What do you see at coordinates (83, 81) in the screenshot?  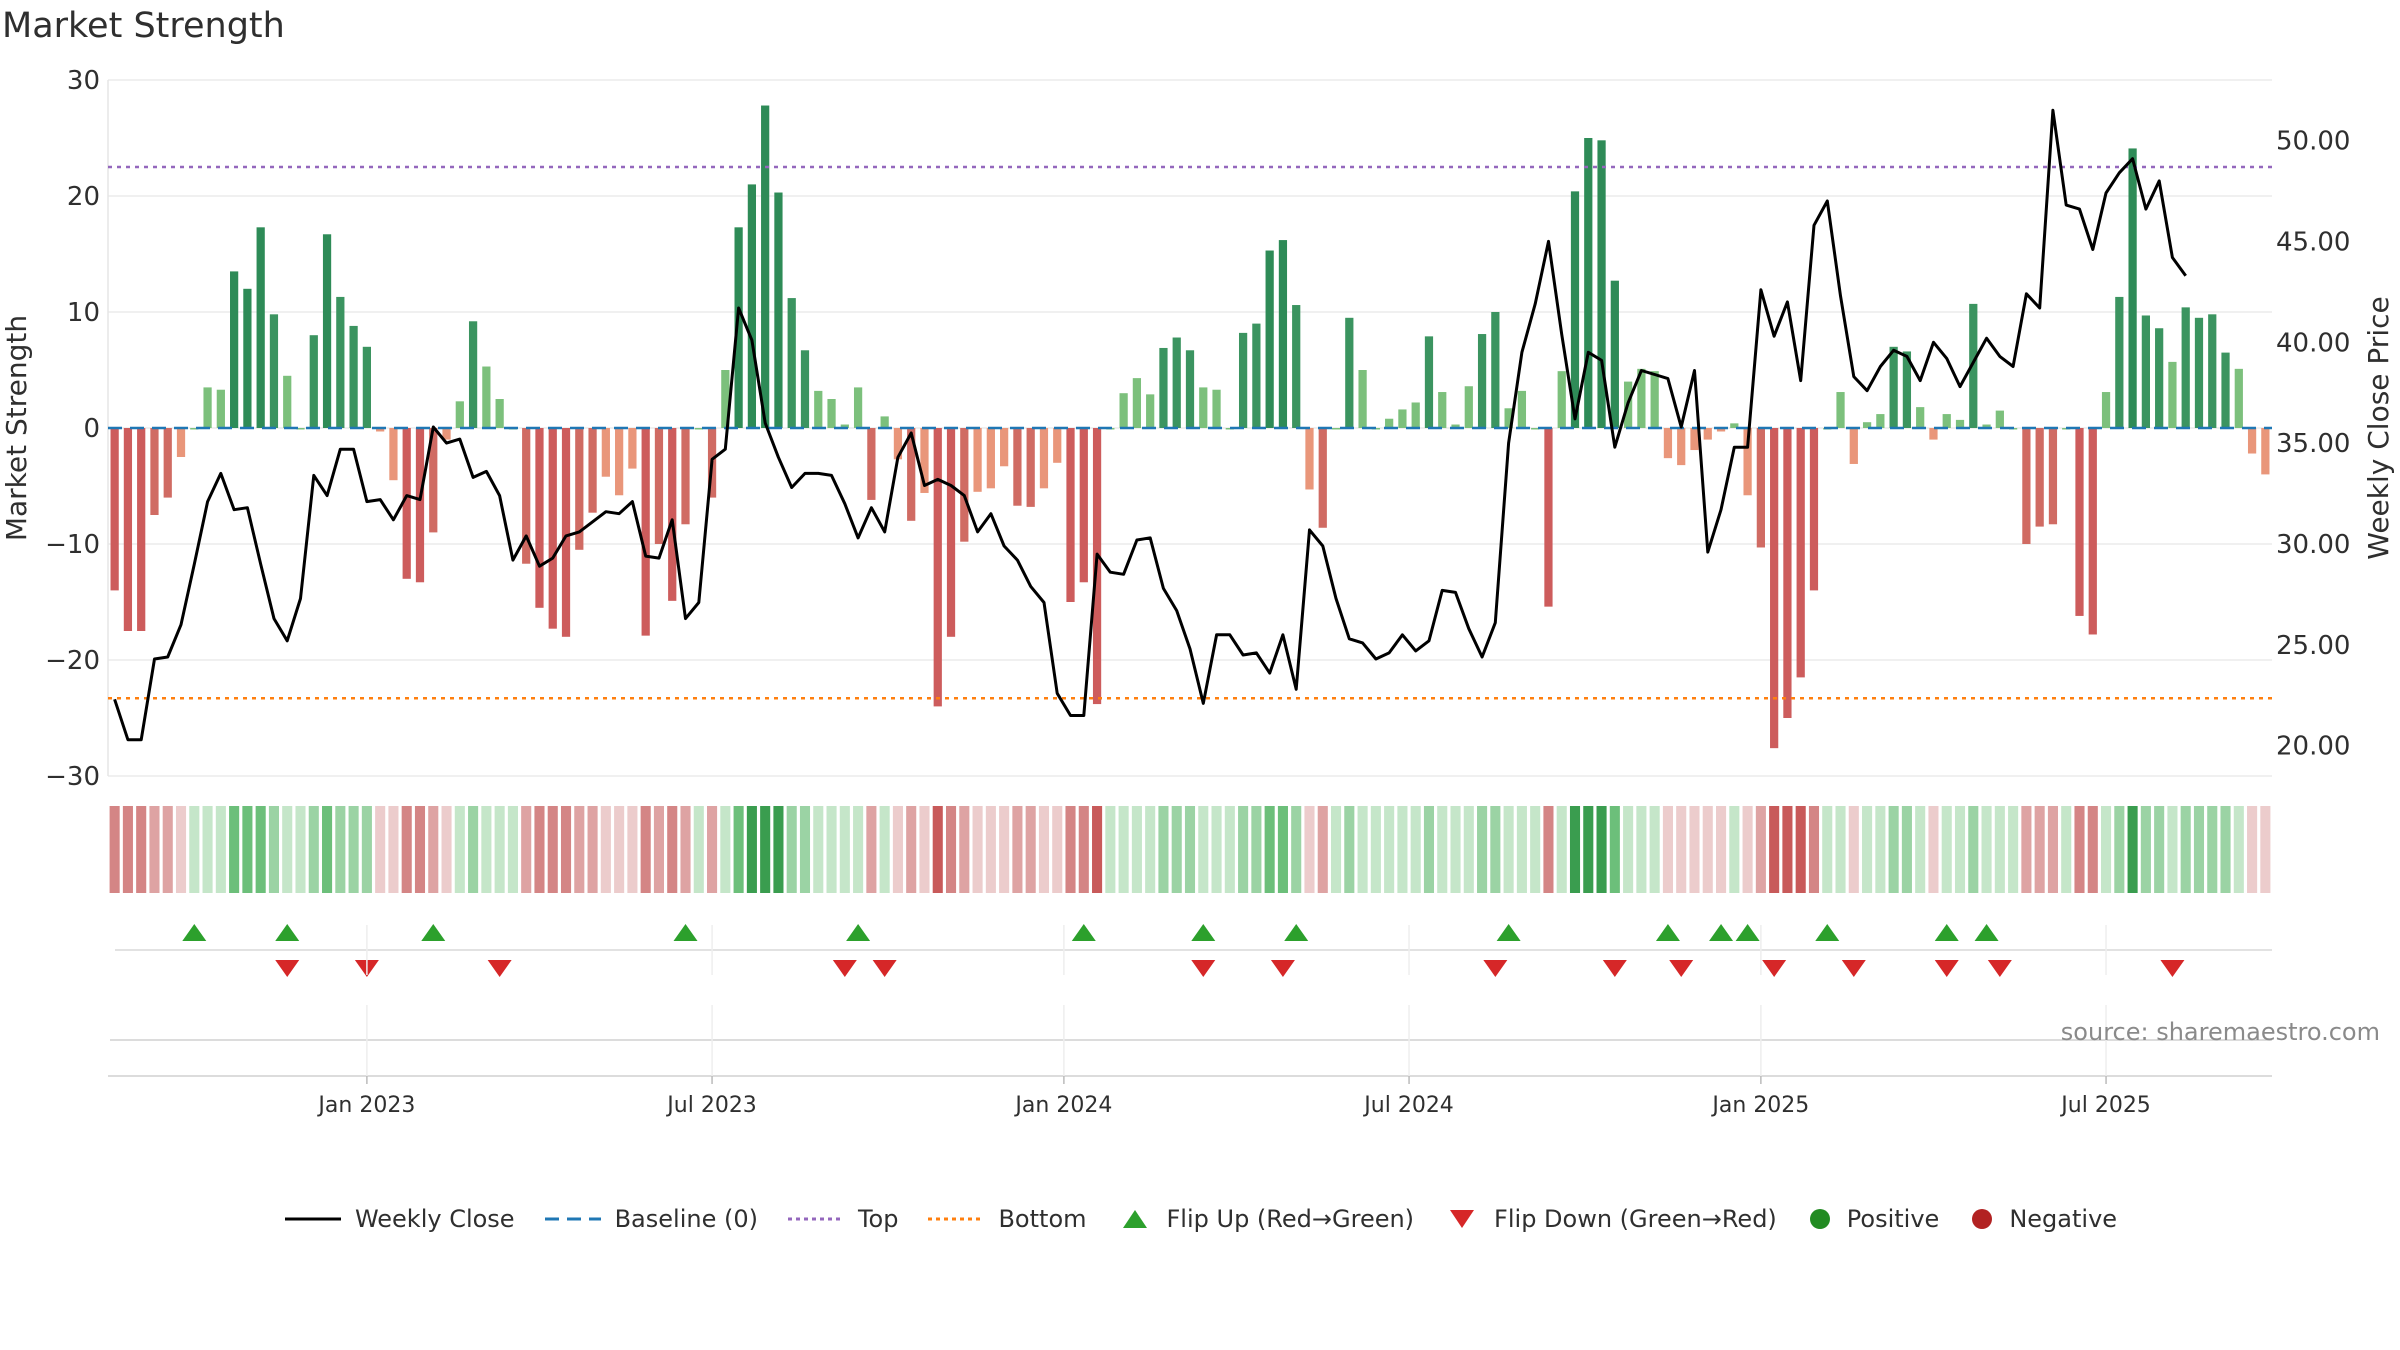 I see `y-tick-label: 30` at bounding box center [83, 81].